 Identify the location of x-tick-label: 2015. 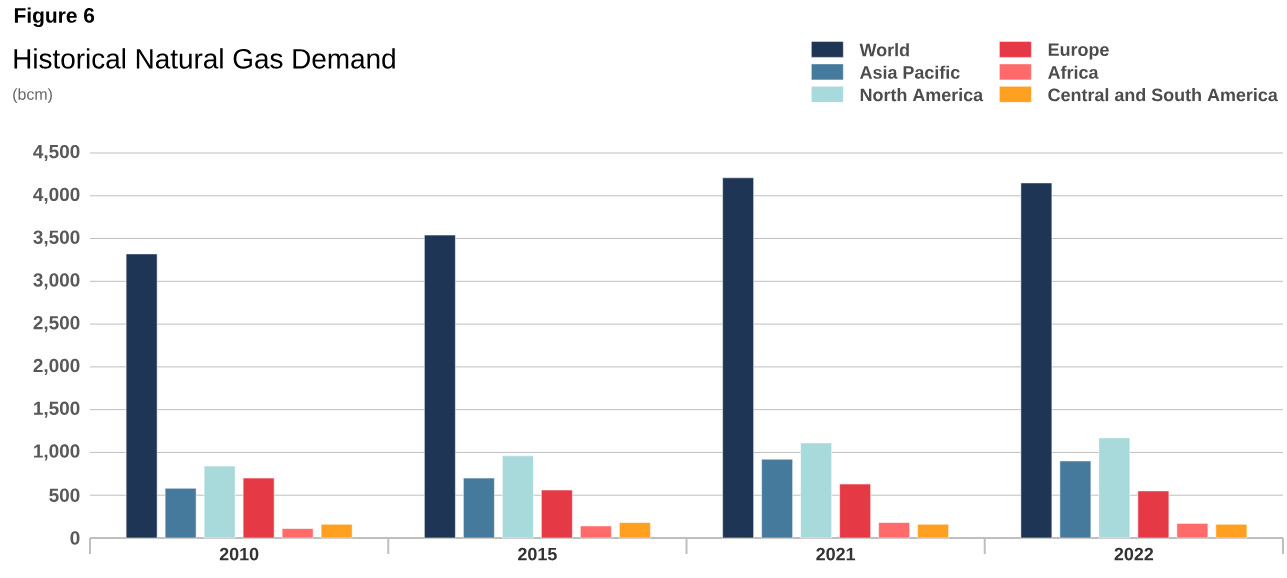
(537, 554).